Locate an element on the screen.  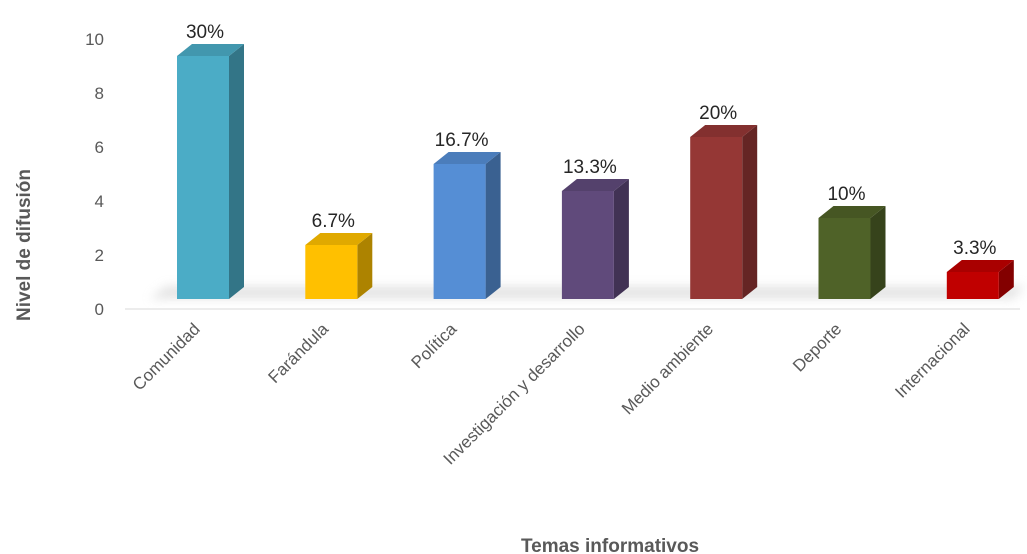
category-label: Investigación y desarrollo is located at coordinates (514, 393).